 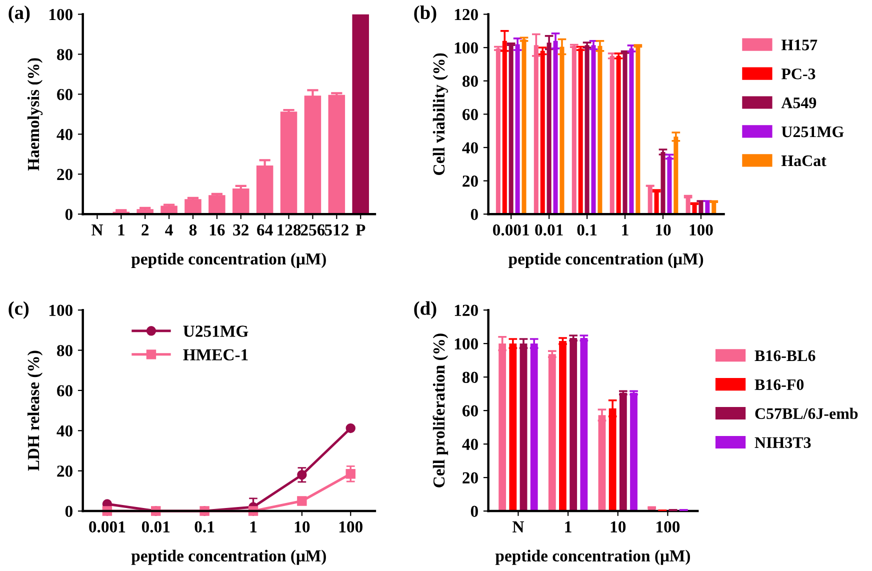 What do you see at coordinates (145, 230) in the screenshot?
I see `x-tick-label: 2` at bounding box center [145, 230].